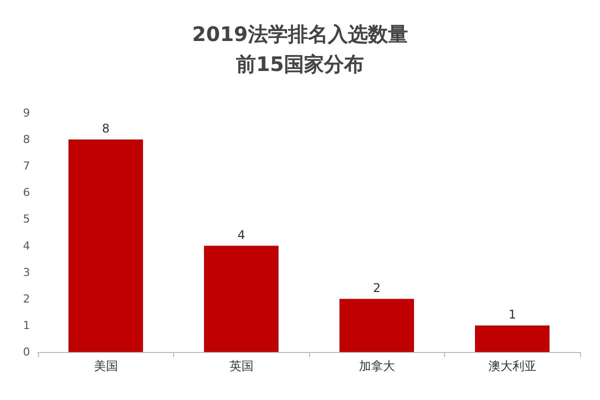  Describe the element at coordinates (26, 352) in the screenshot. I see `y-tick-label: 0` at that location.